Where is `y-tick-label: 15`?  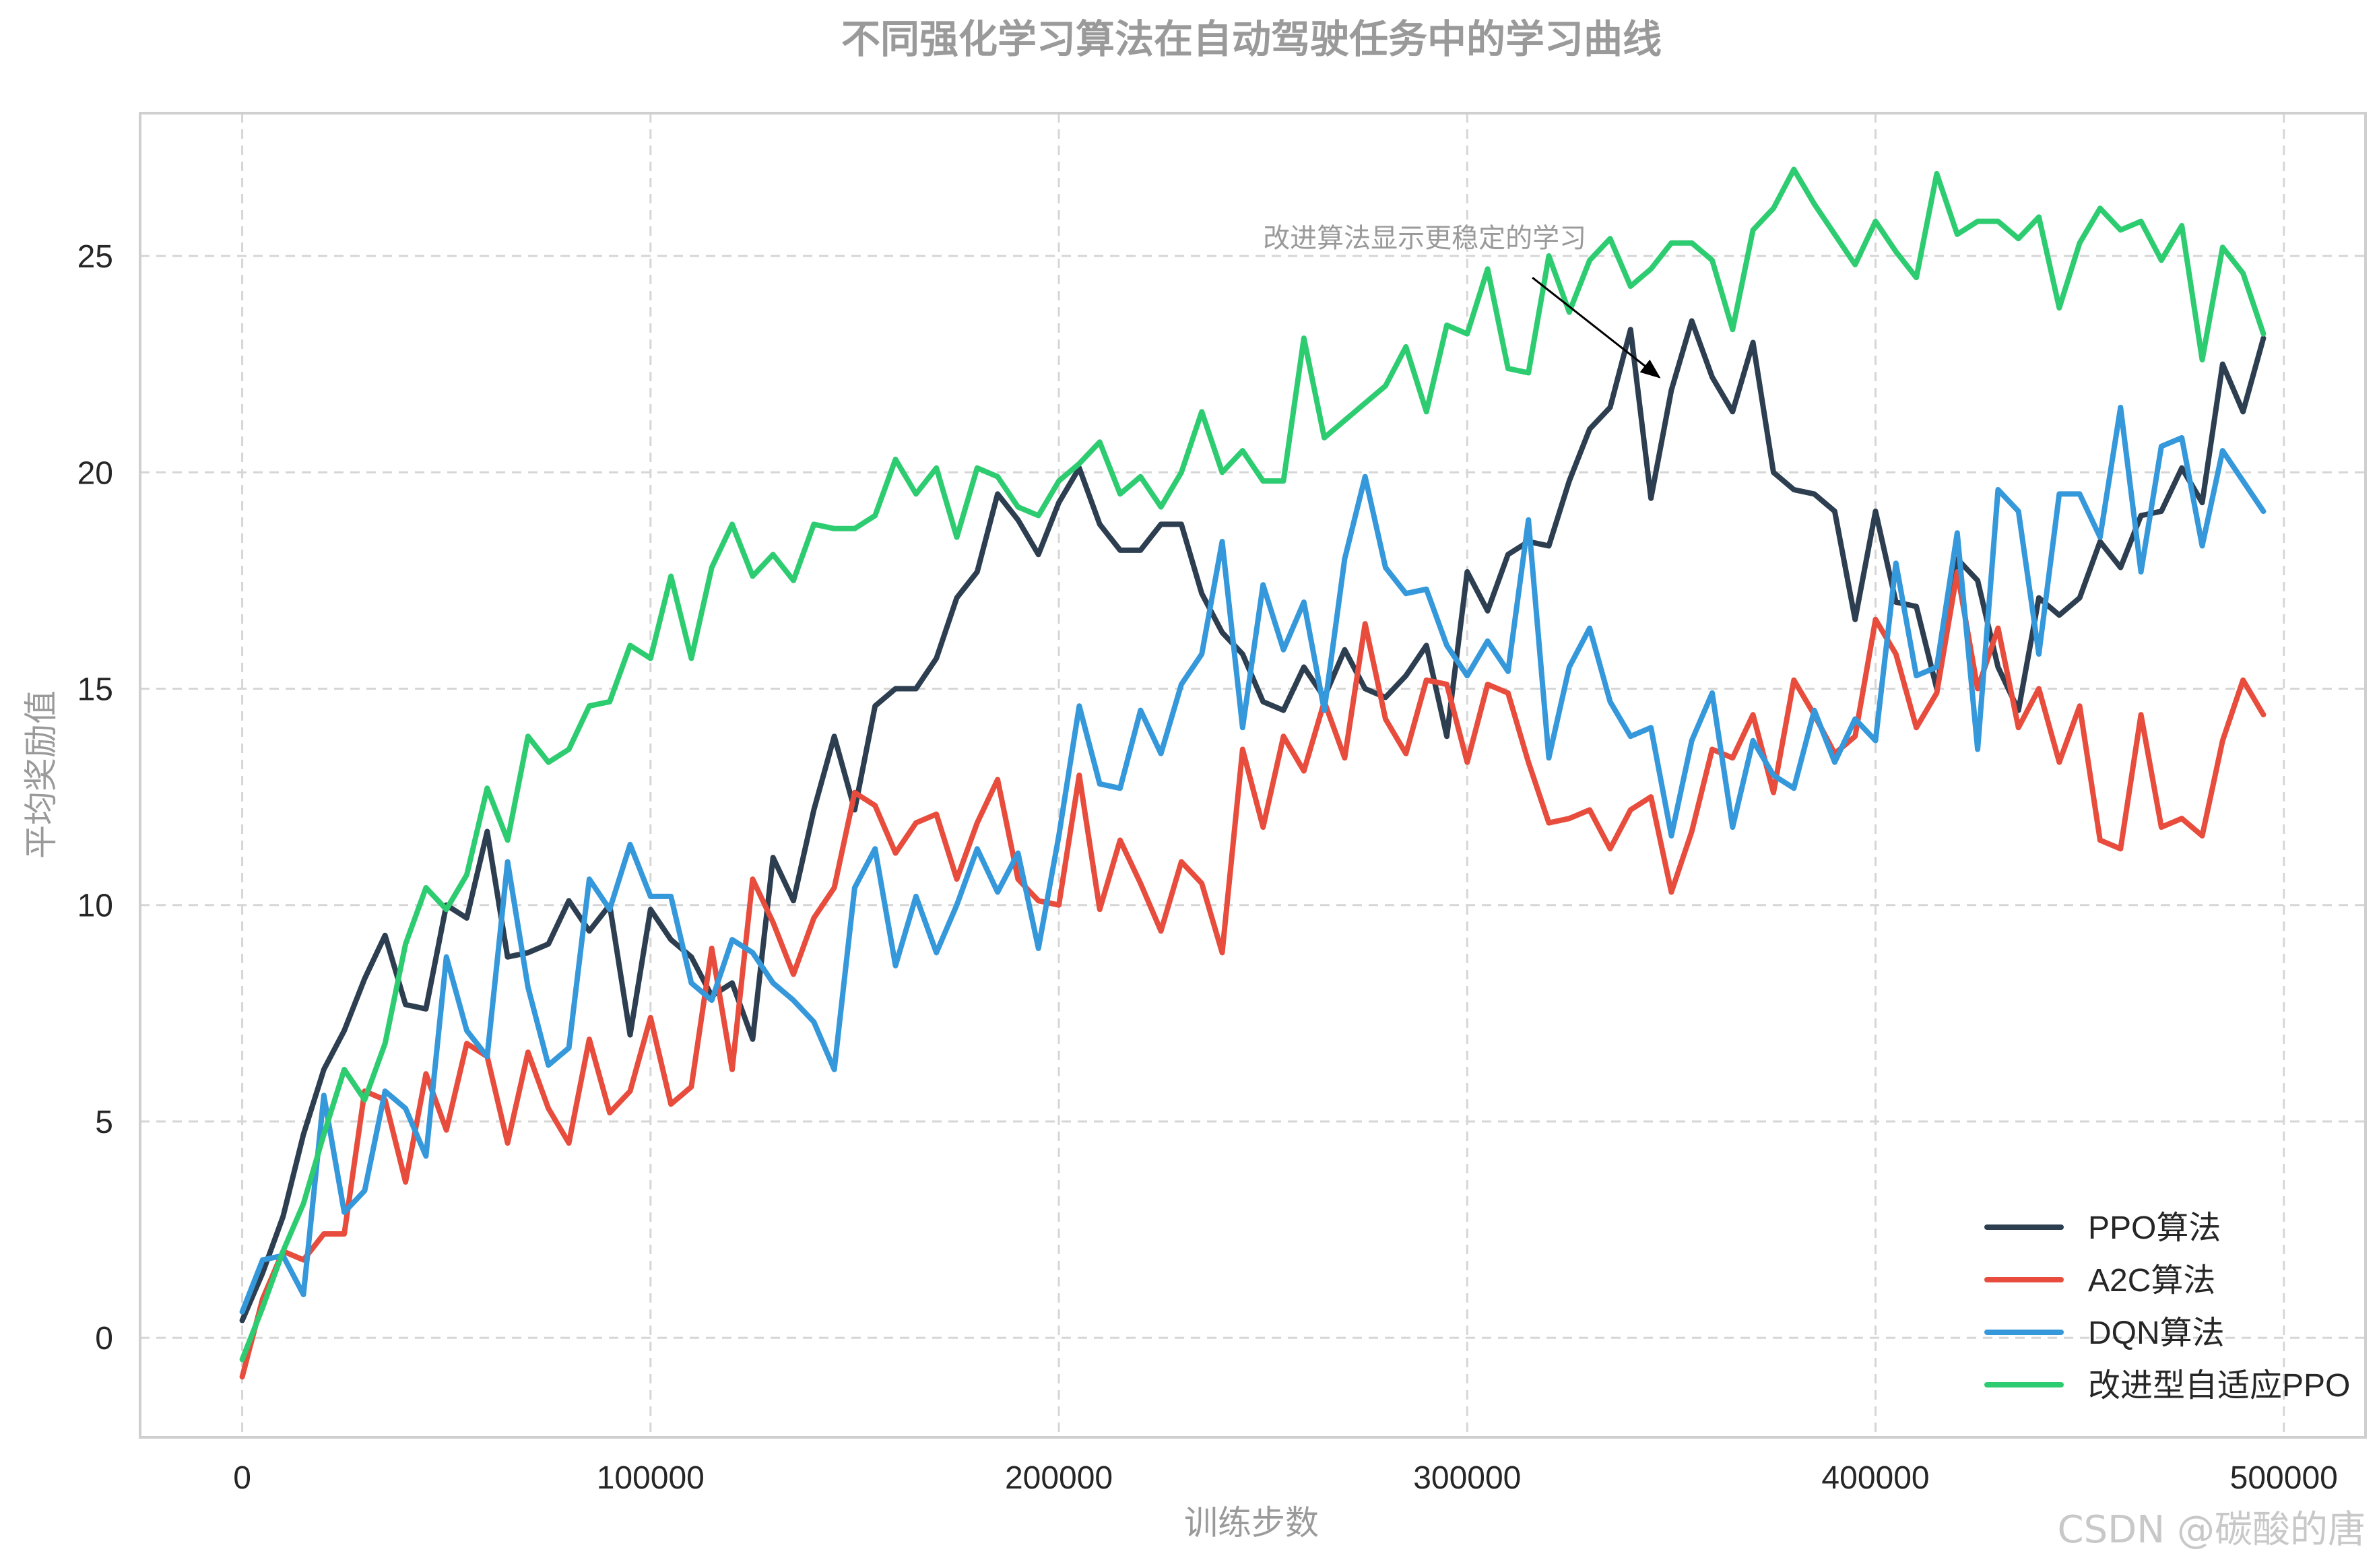
y-tick-label: 15 is located at coordinates (95, 690).